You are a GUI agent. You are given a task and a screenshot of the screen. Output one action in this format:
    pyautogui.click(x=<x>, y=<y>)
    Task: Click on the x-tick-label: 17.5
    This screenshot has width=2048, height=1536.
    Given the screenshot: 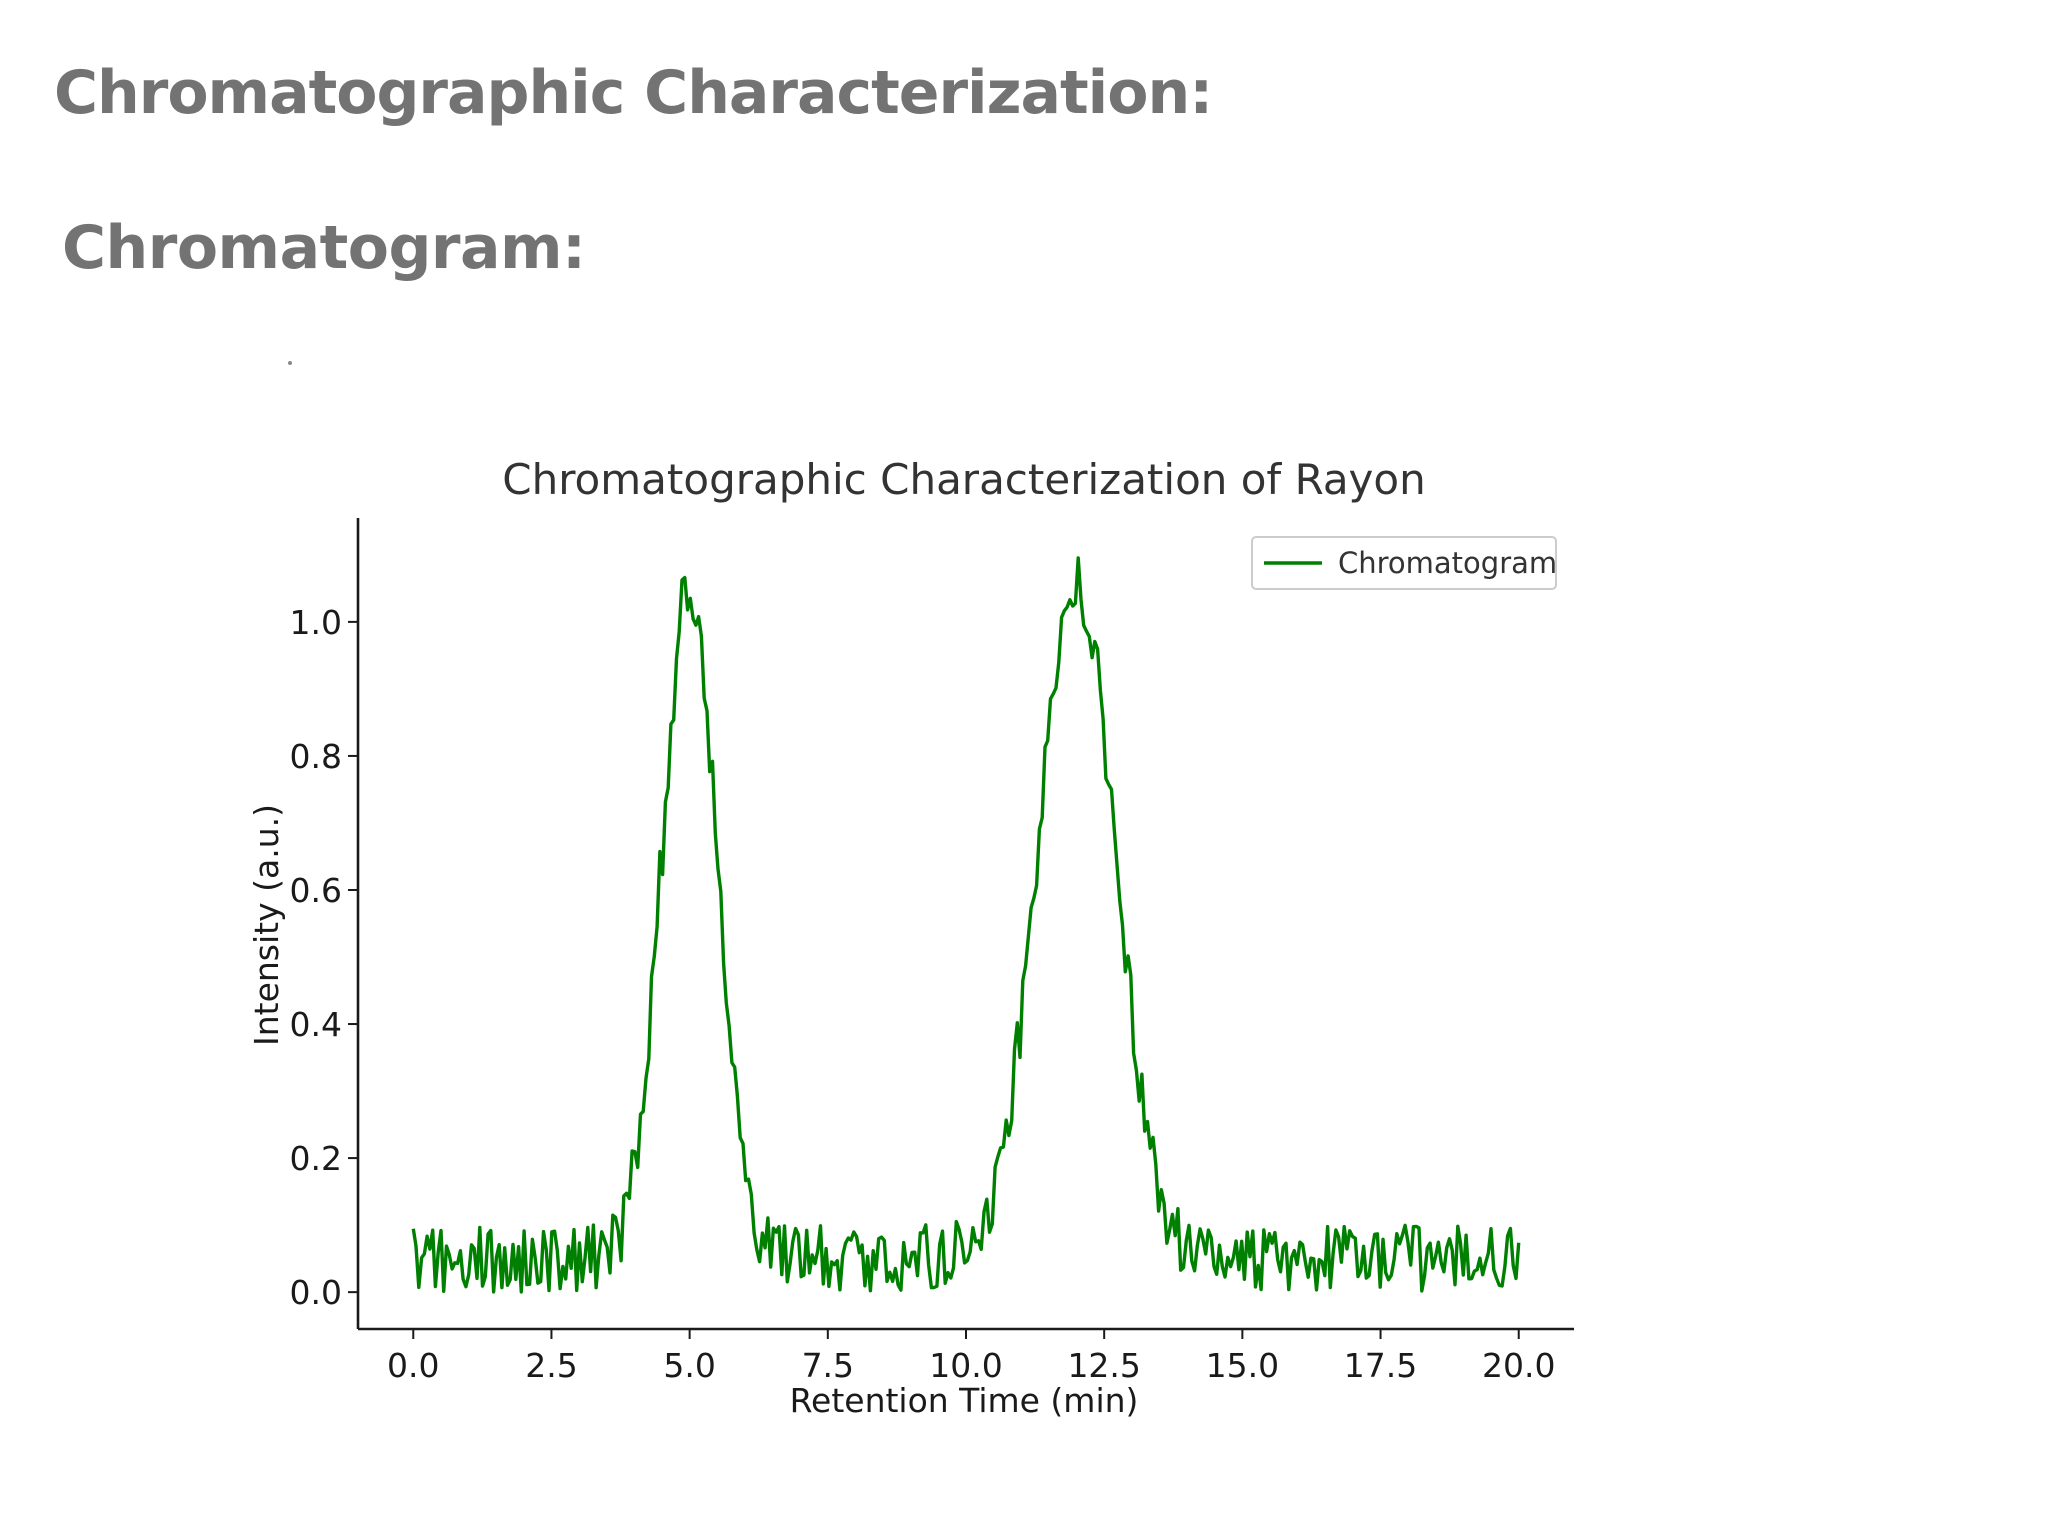 What is the action you would take?
    pyautogui.click(x=1380, y=1365)
    